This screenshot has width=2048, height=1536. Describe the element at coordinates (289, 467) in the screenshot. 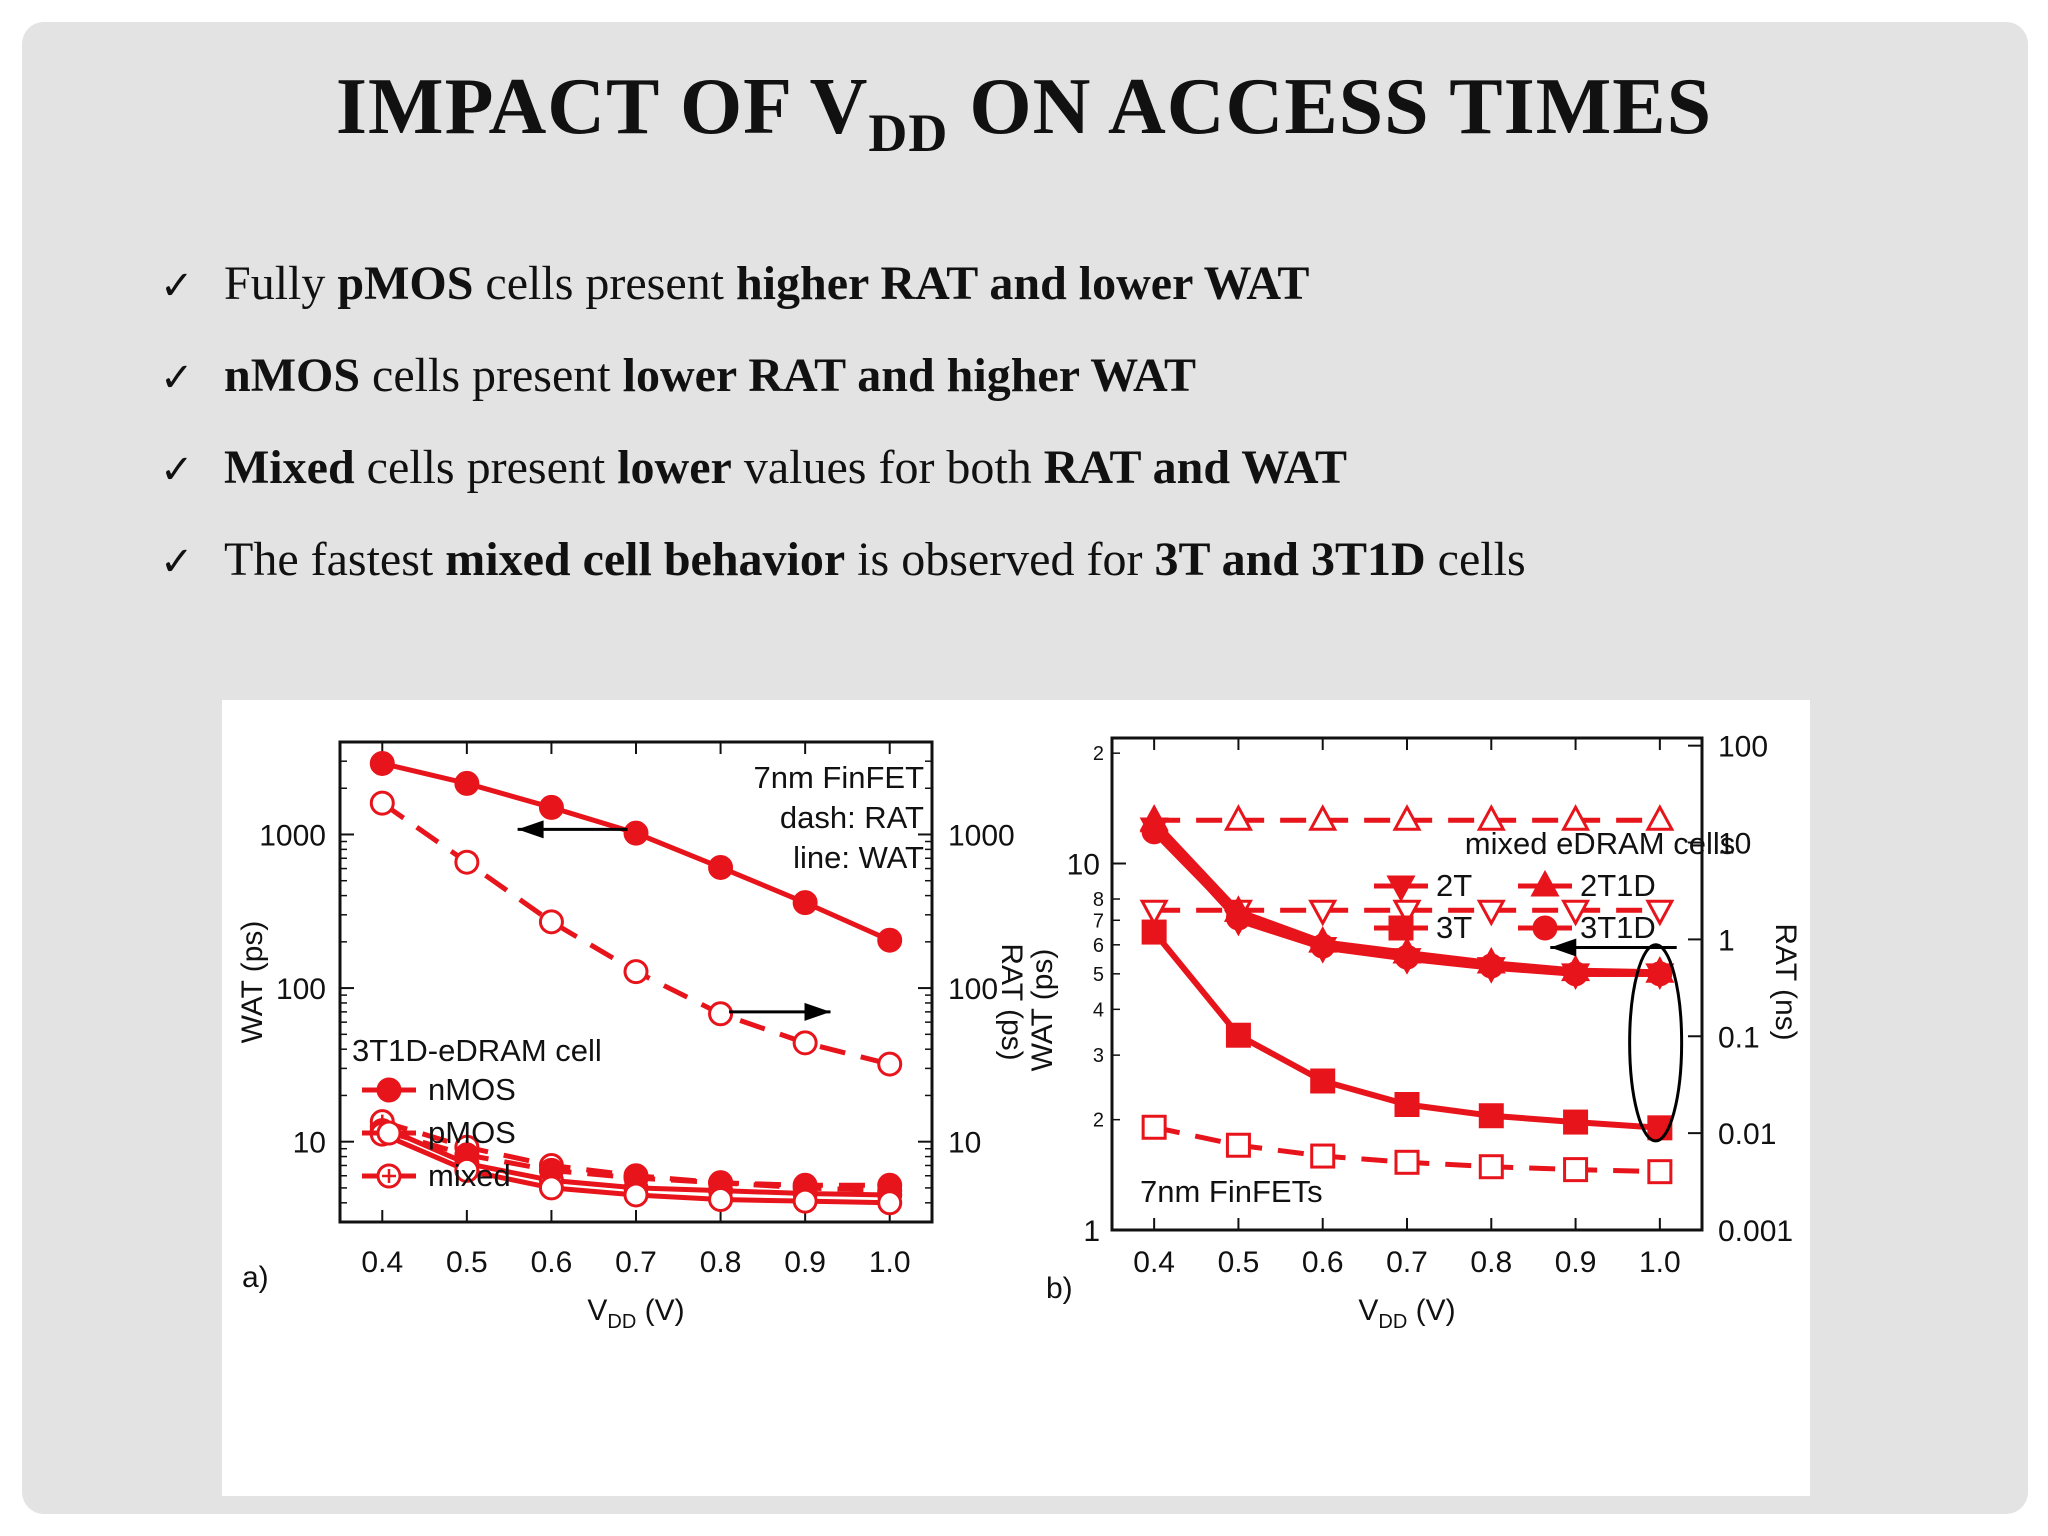

I see `bullet-text-bold: Mixed` at that location.